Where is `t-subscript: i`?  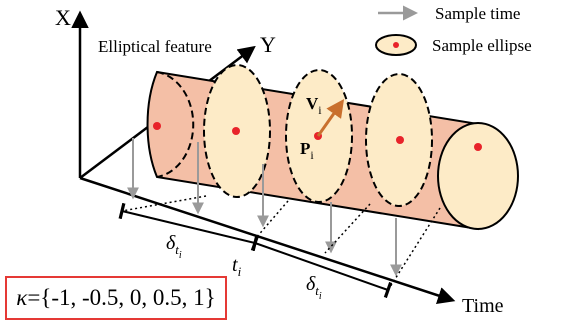
t-subscript: i is located at coordinates (240, 271).